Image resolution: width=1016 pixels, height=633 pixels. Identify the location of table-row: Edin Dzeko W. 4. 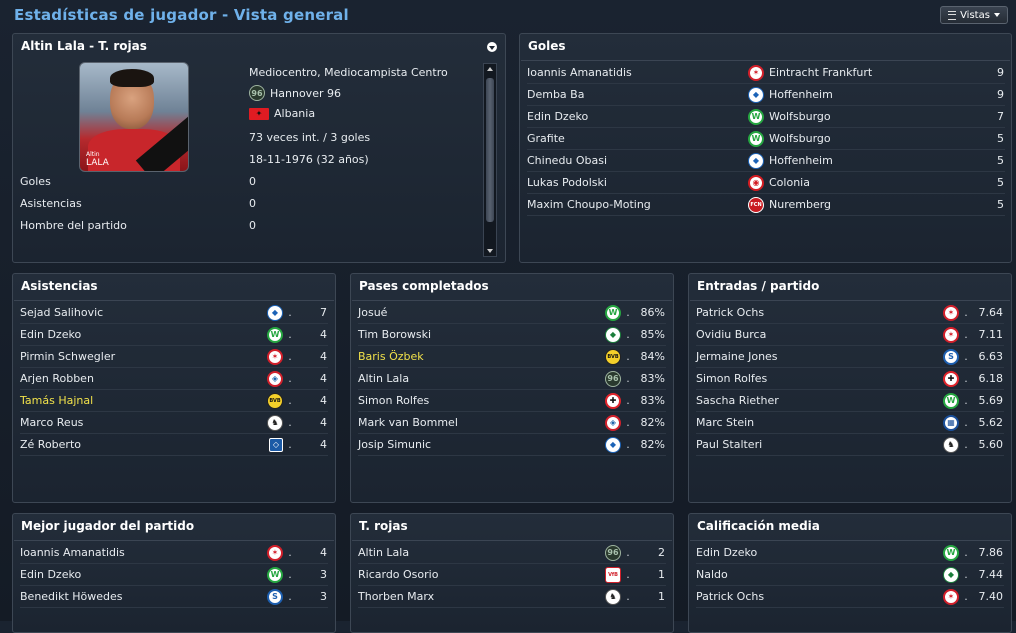
(174, 335).